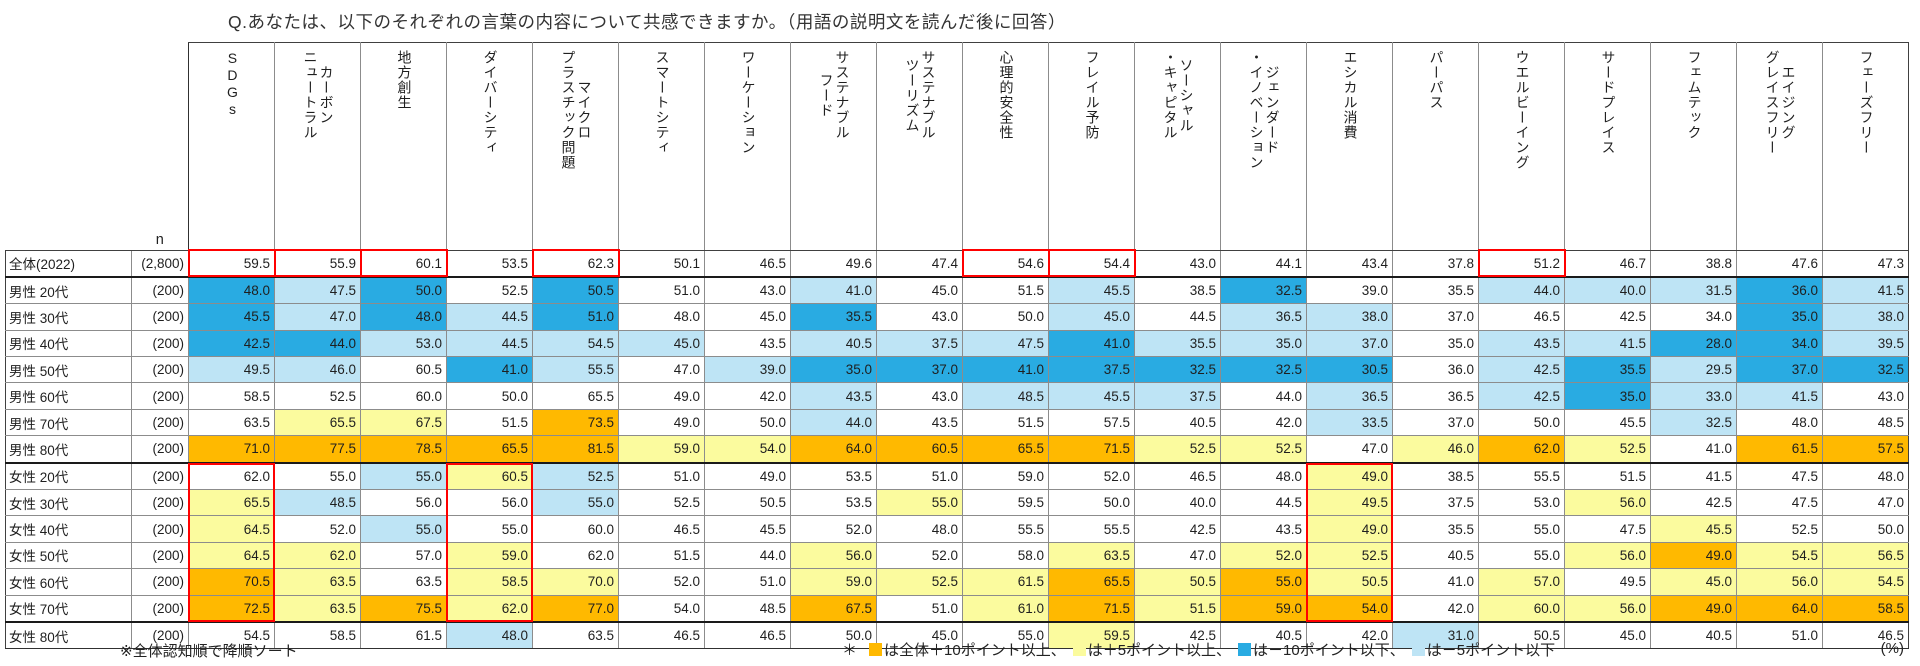 Image resolution: width=1920 pixels, height=666 pixels. Describe the element at coordinates (1005, 608) in the screenshot. I see `value-cell: 61.0` at that location.